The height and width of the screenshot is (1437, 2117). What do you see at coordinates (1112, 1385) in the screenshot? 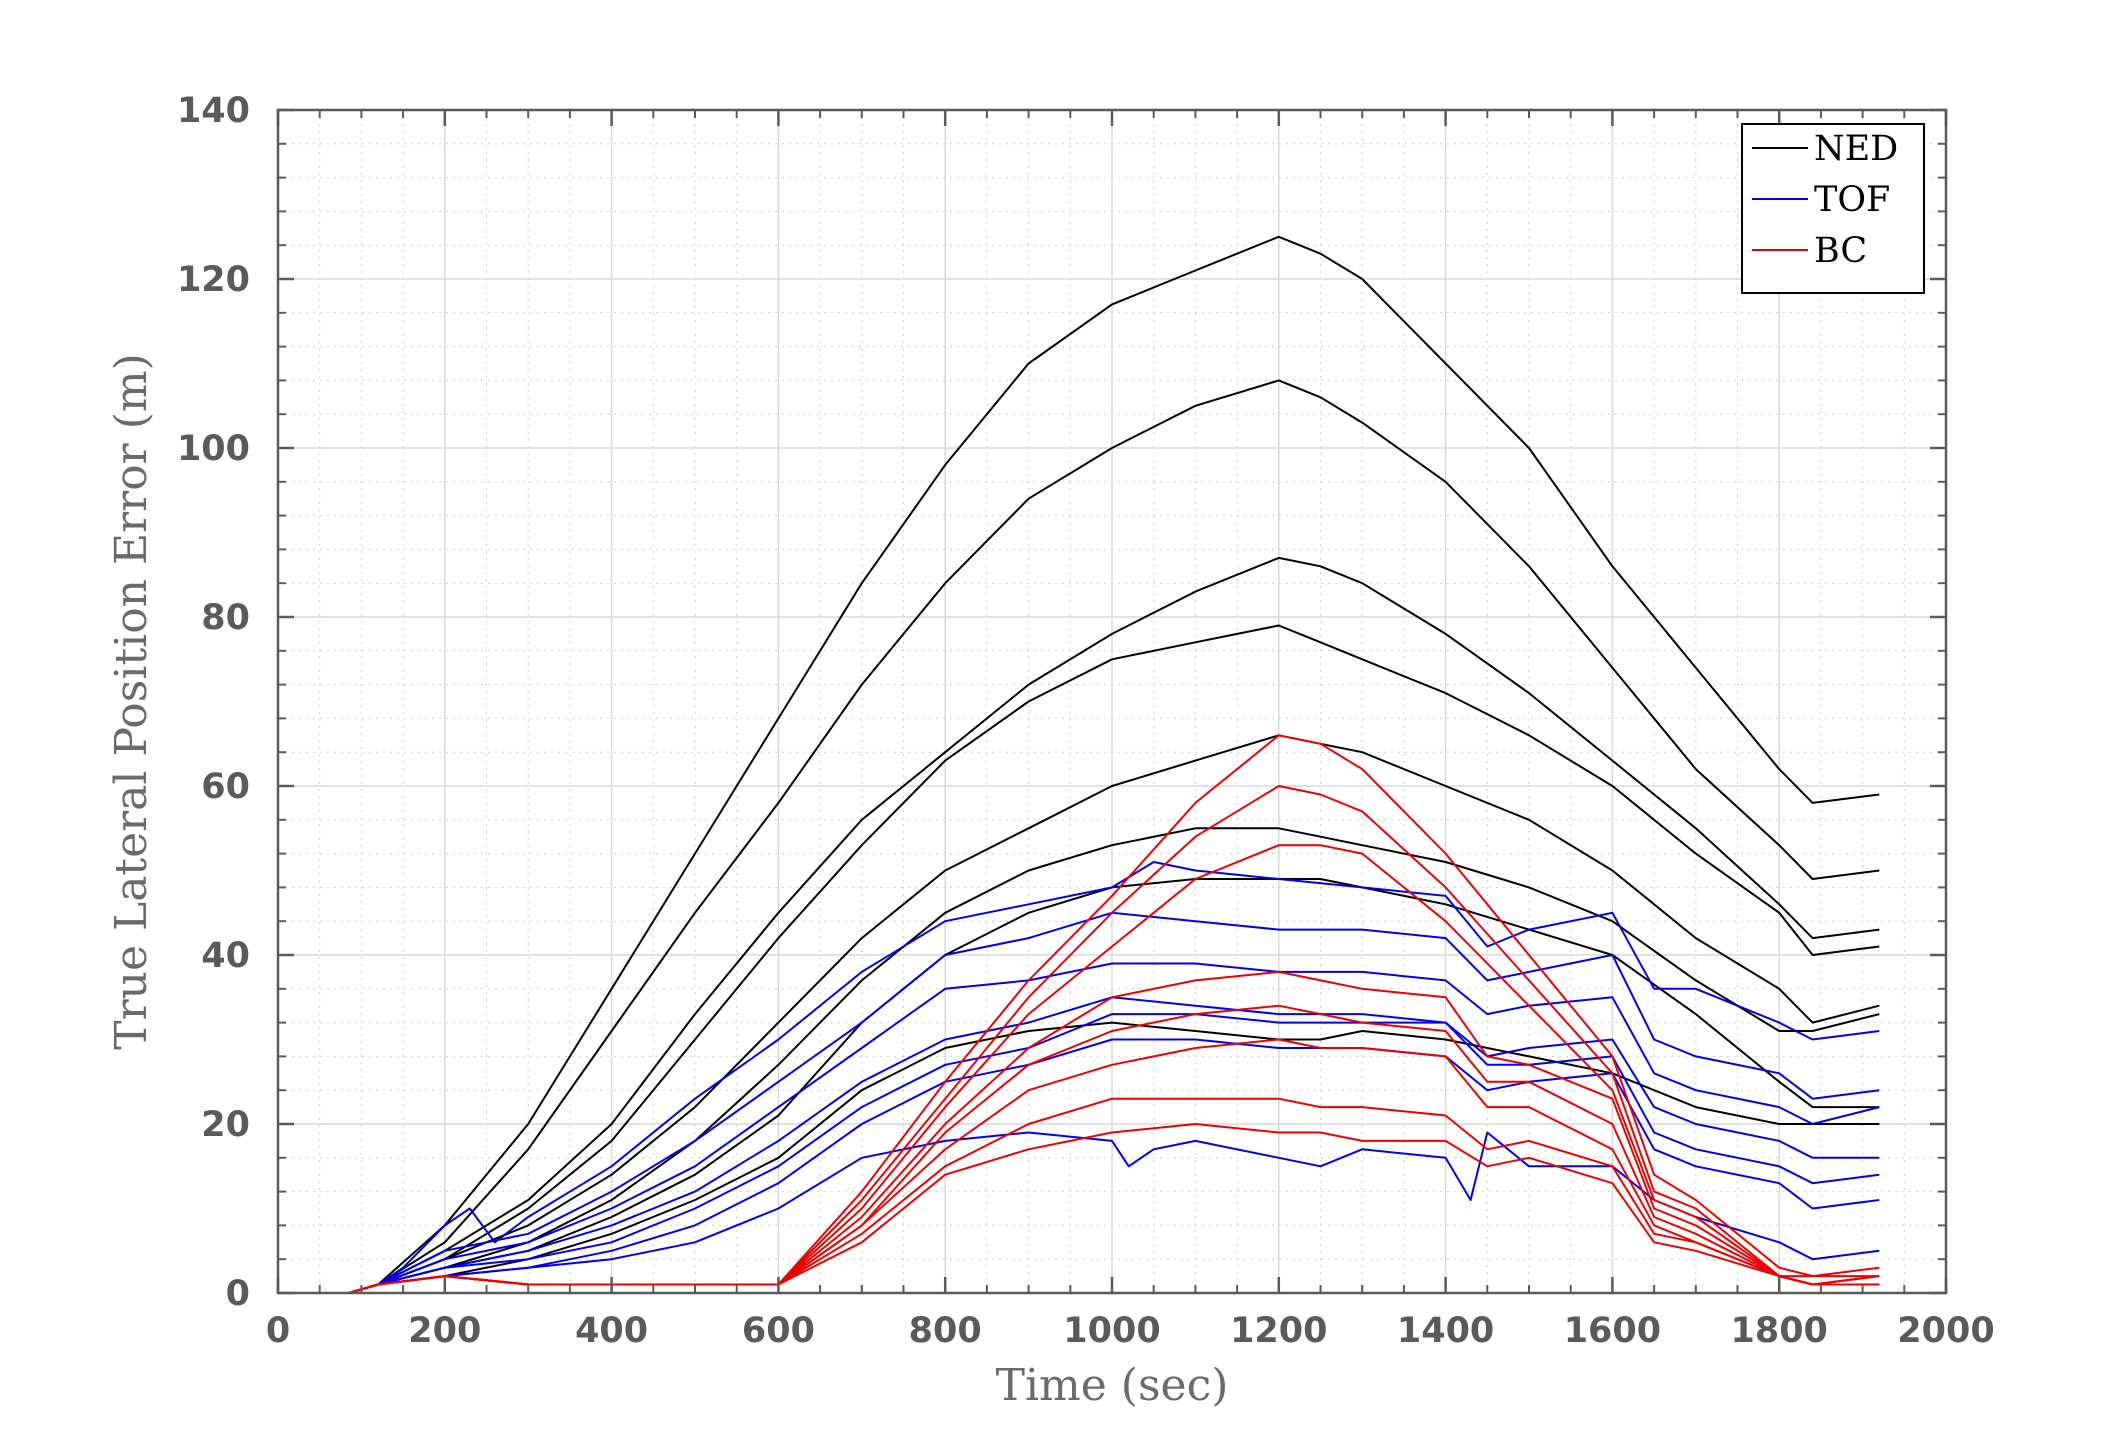
I see `x-axis-label: Time (sec)` at bounding box center [1112, 1385].